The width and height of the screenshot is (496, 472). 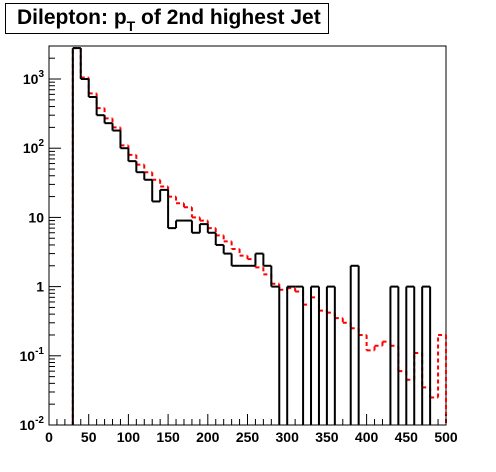 I want to click on x-tick-label: 500, so click(x=446, y=437).